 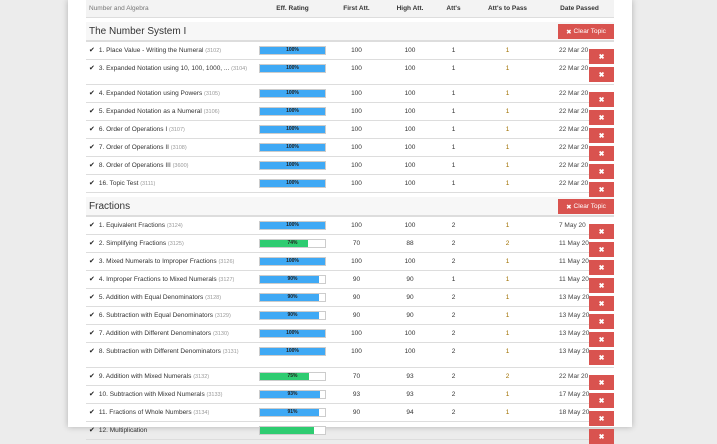 I want to click on header-high: High Att., so click(x=410, y=8).